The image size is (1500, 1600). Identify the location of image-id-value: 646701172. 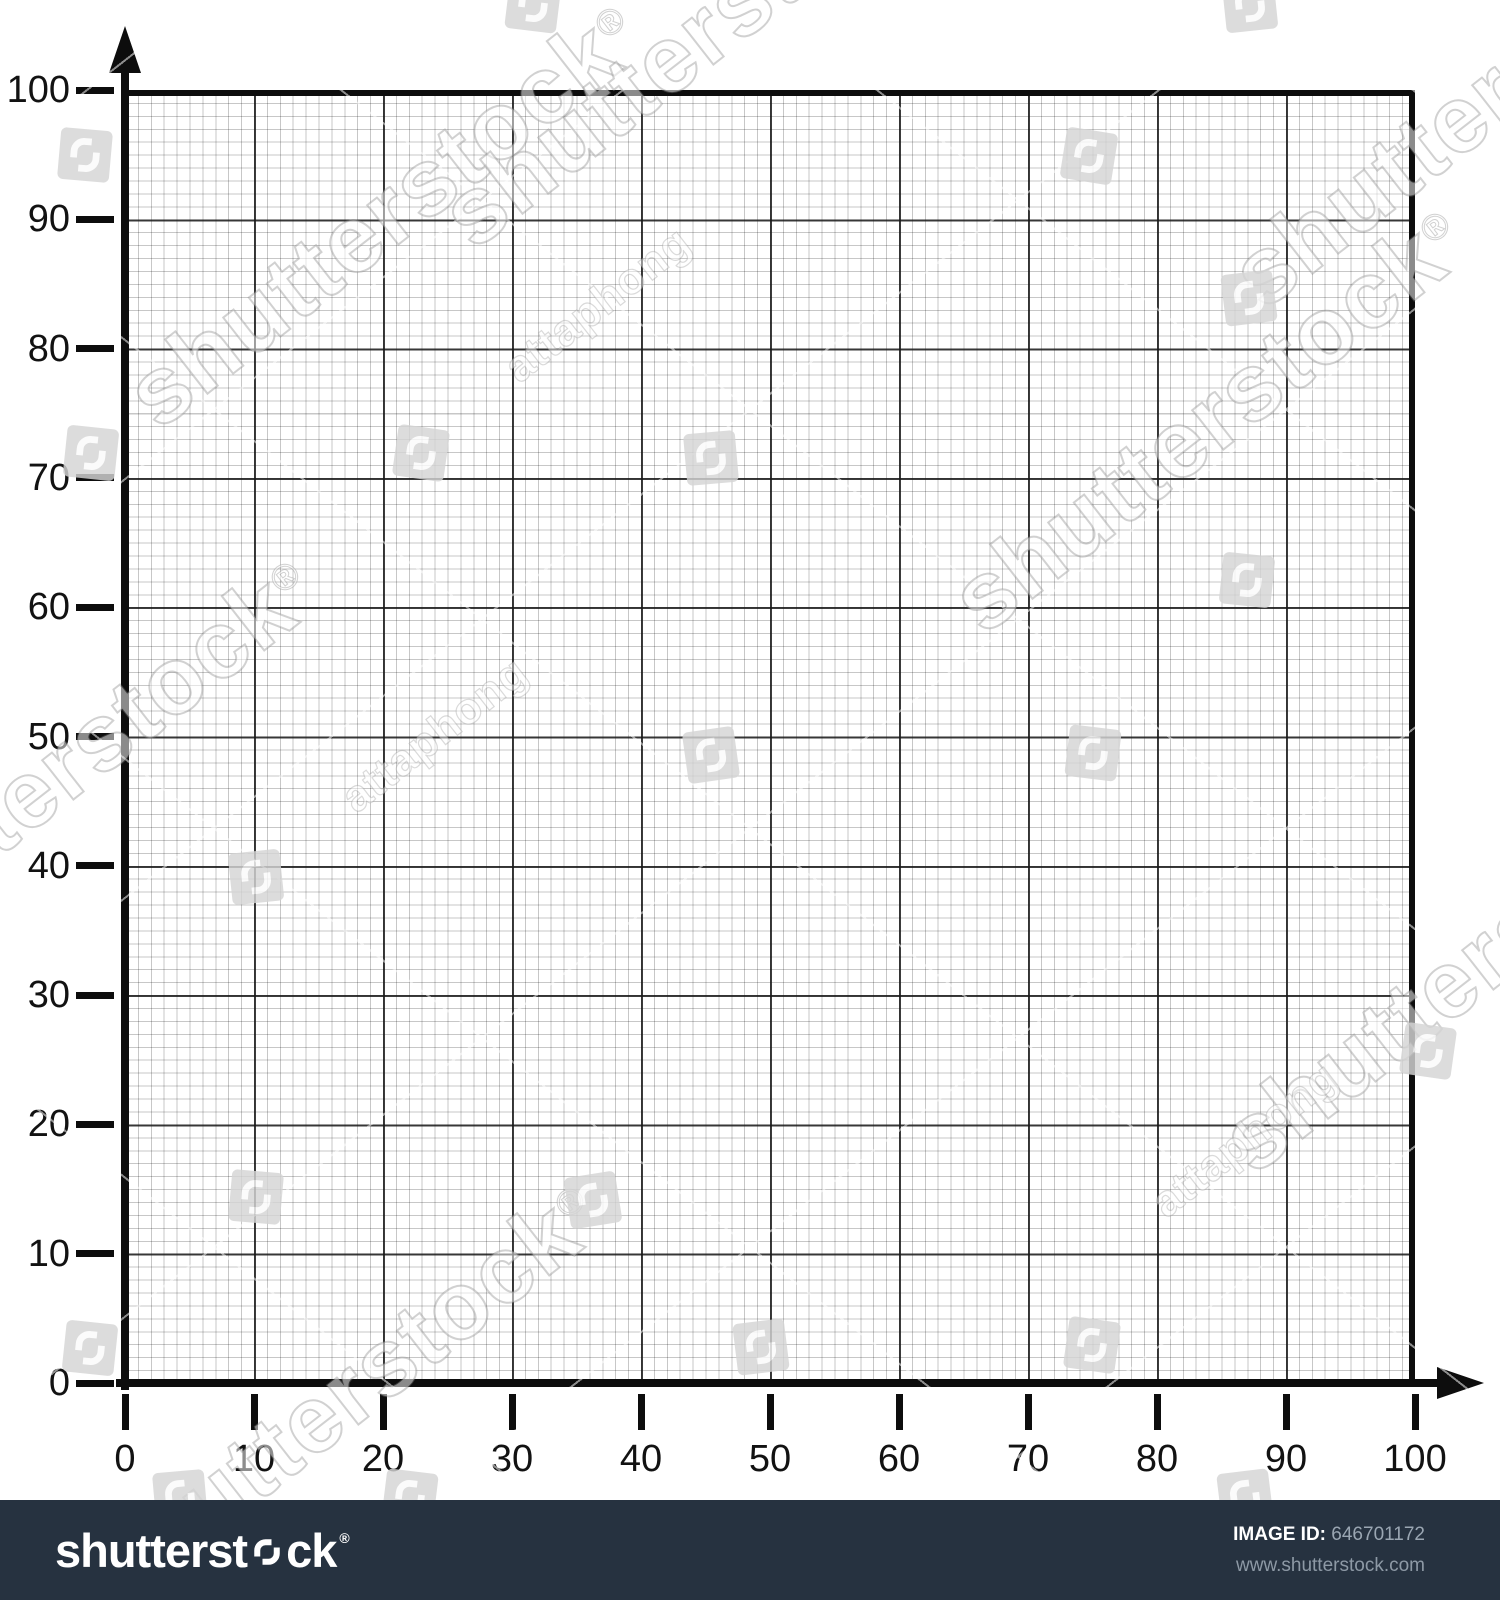
(1378, 1534).